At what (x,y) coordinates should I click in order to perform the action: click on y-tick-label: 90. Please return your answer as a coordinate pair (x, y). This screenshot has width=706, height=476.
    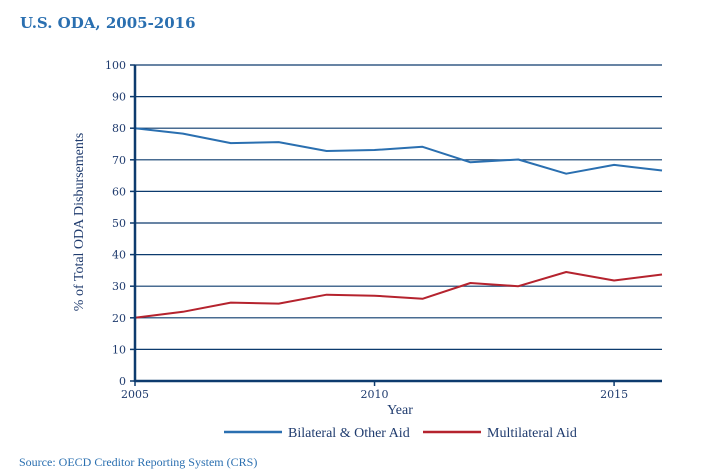
    Looking at the image, I should click on (119, 97).